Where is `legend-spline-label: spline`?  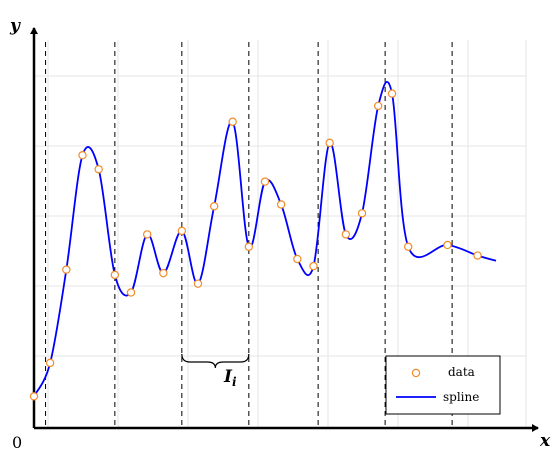
legend-spline-label: spline is located at coordinates (461, 397).